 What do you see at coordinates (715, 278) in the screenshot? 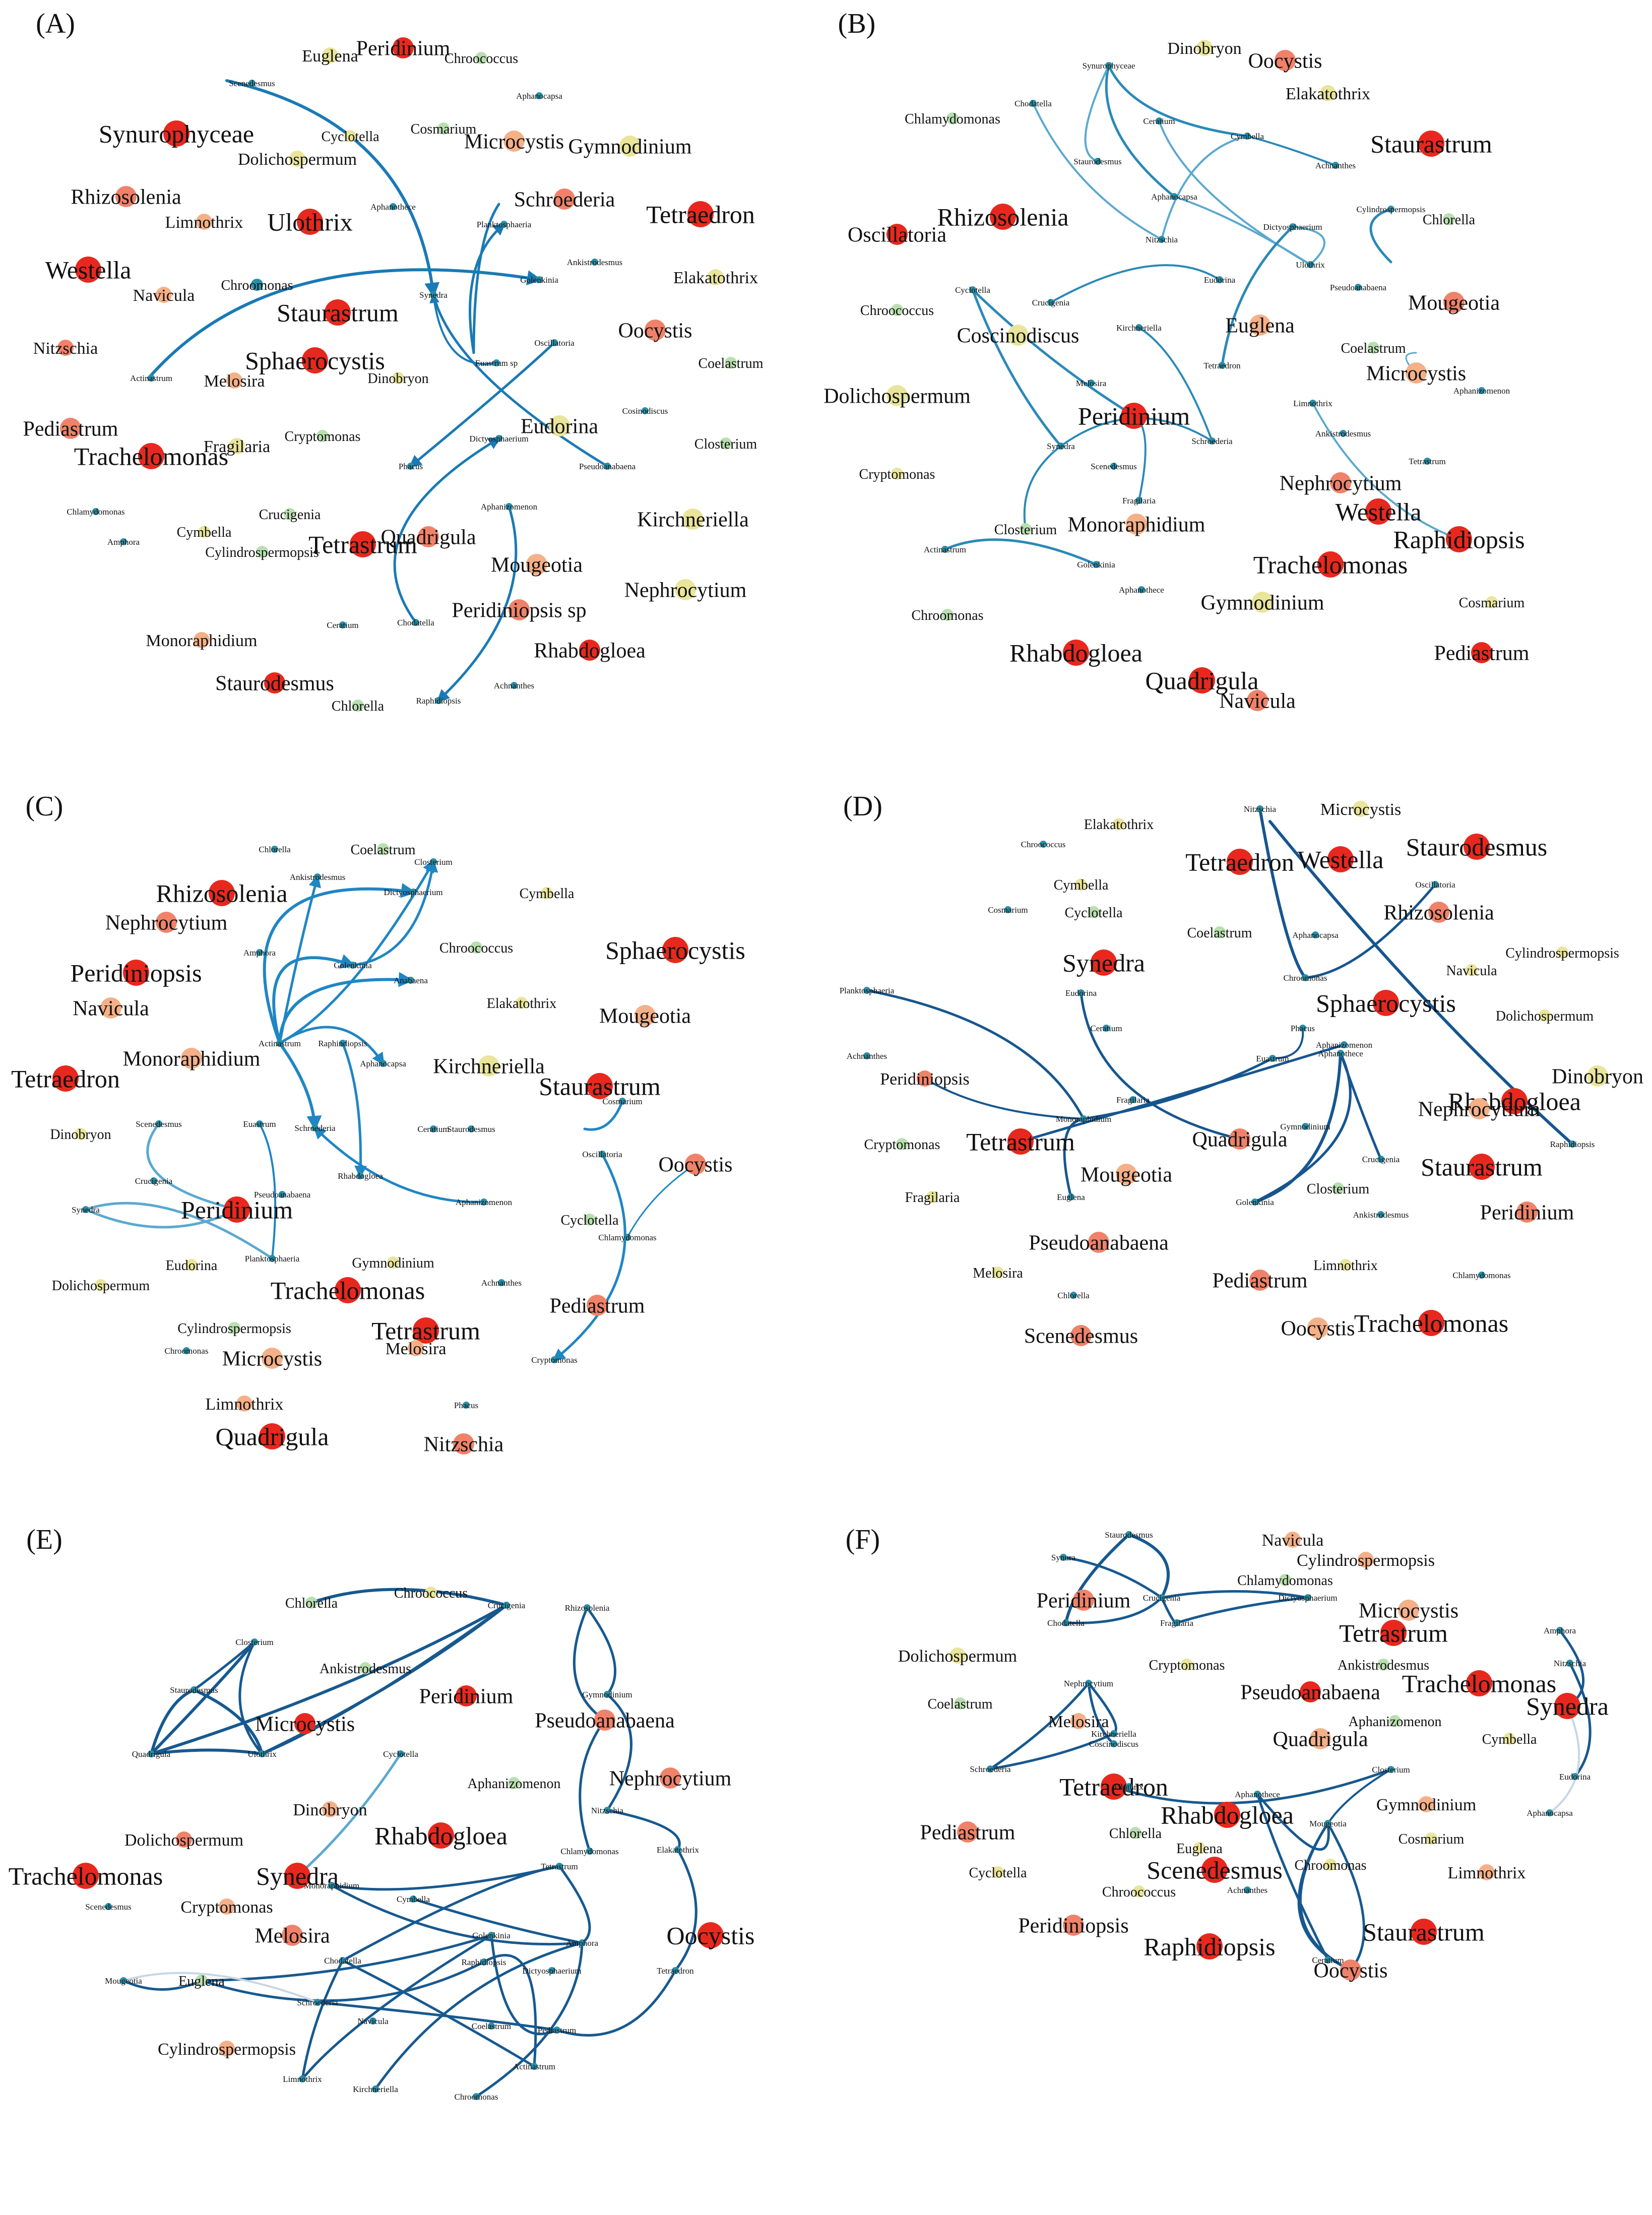
I see `node-label: Elakatothrix` at bounding box center [715, 278].